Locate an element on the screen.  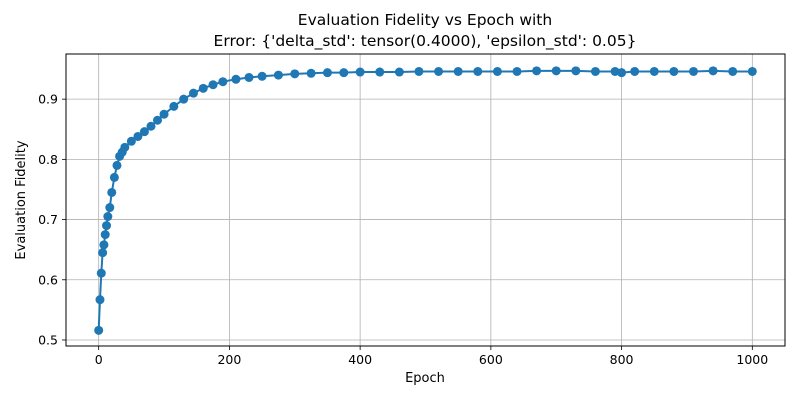
x-tick-label: 0 is located at coordinates (99, 359).